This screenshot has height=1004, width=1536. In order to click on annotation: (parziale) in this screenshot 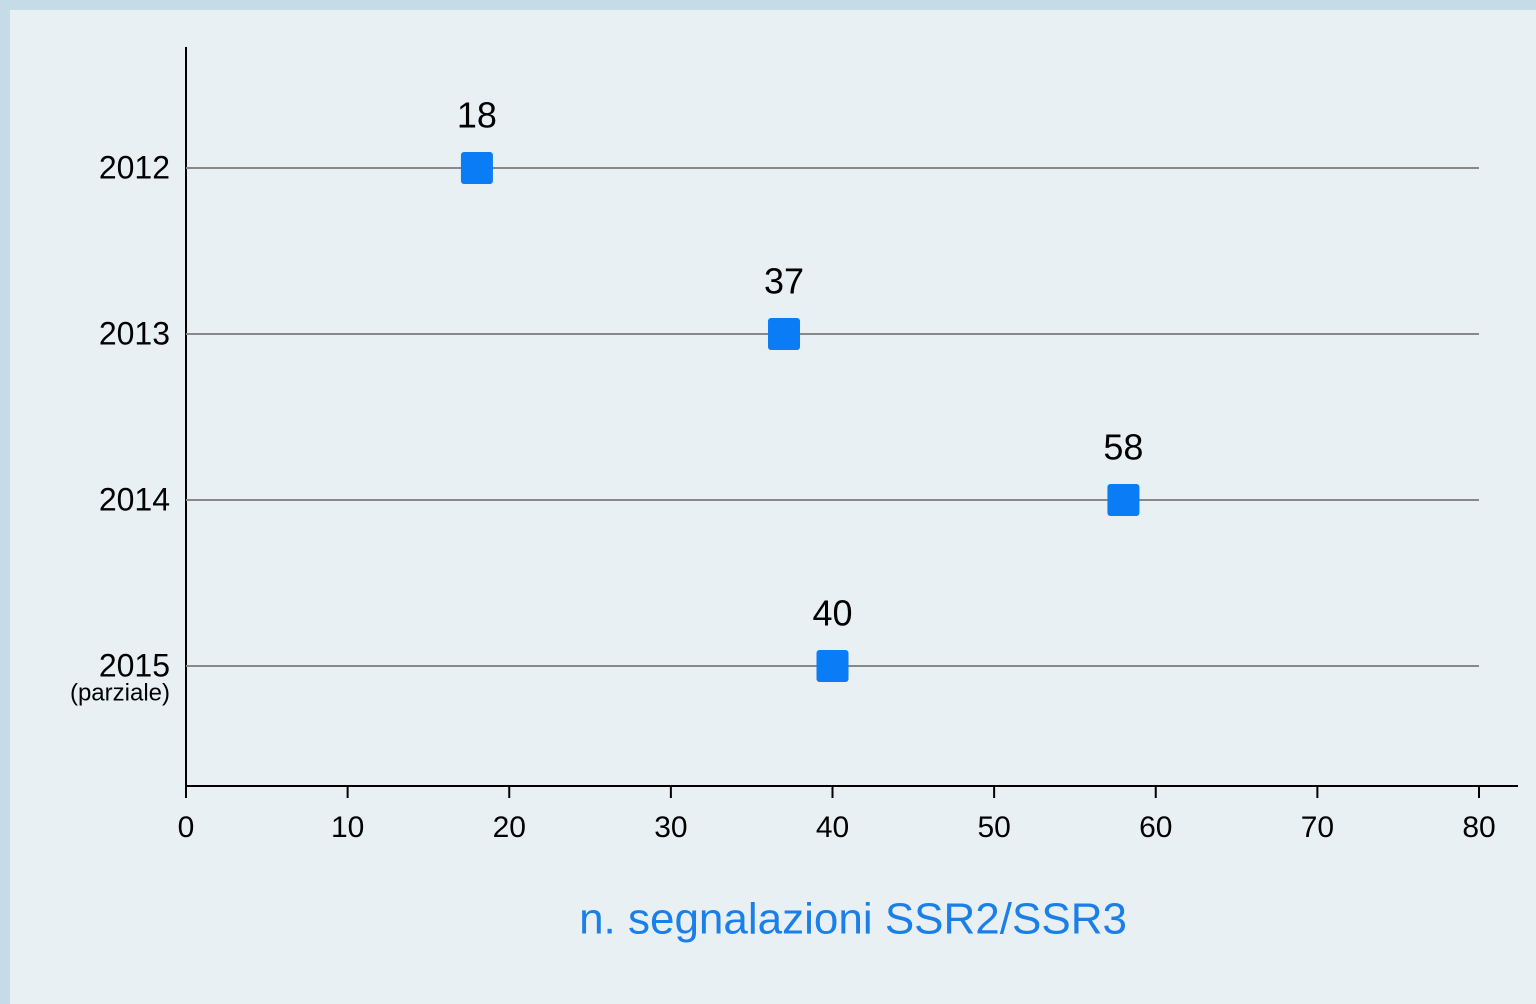, I will do `click(120, 692)`.